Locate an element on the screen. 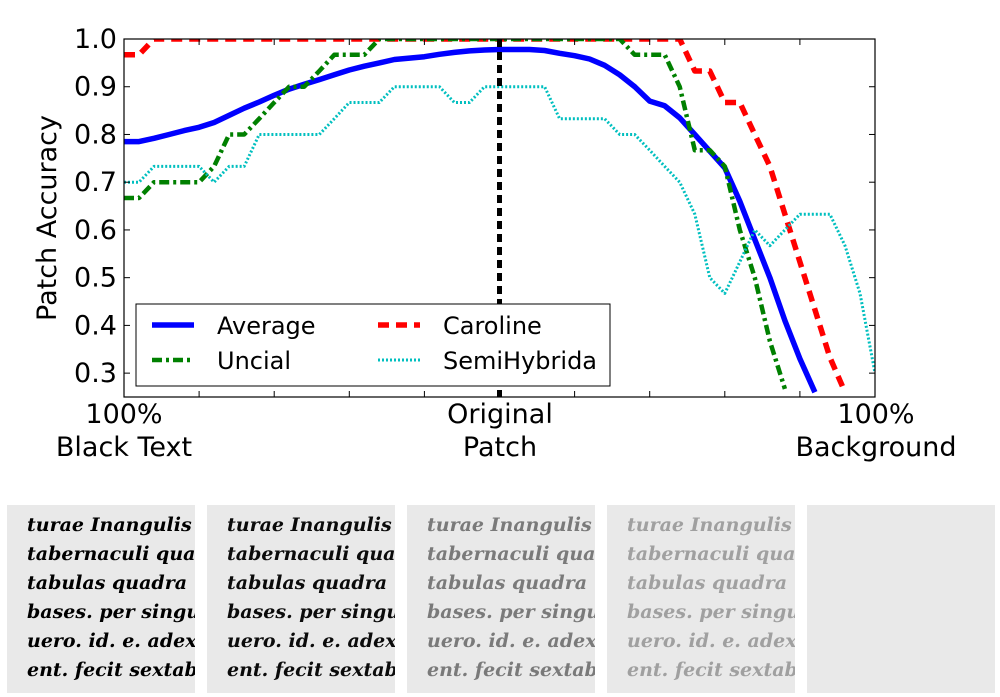 This screenshot has width=1000, height=697. y-axis-label: Patch Accuracy is located at coordinates (47, 218).